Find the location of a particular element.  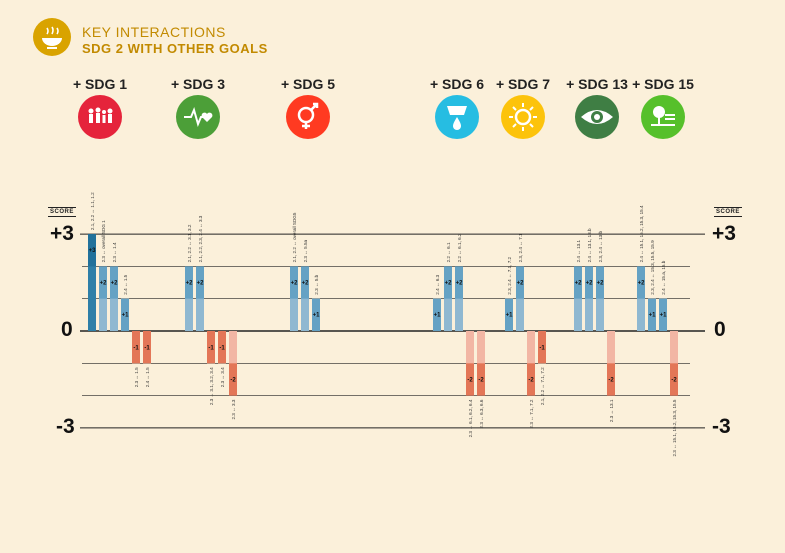

bowl-icon is located at coordinates (52, 37).